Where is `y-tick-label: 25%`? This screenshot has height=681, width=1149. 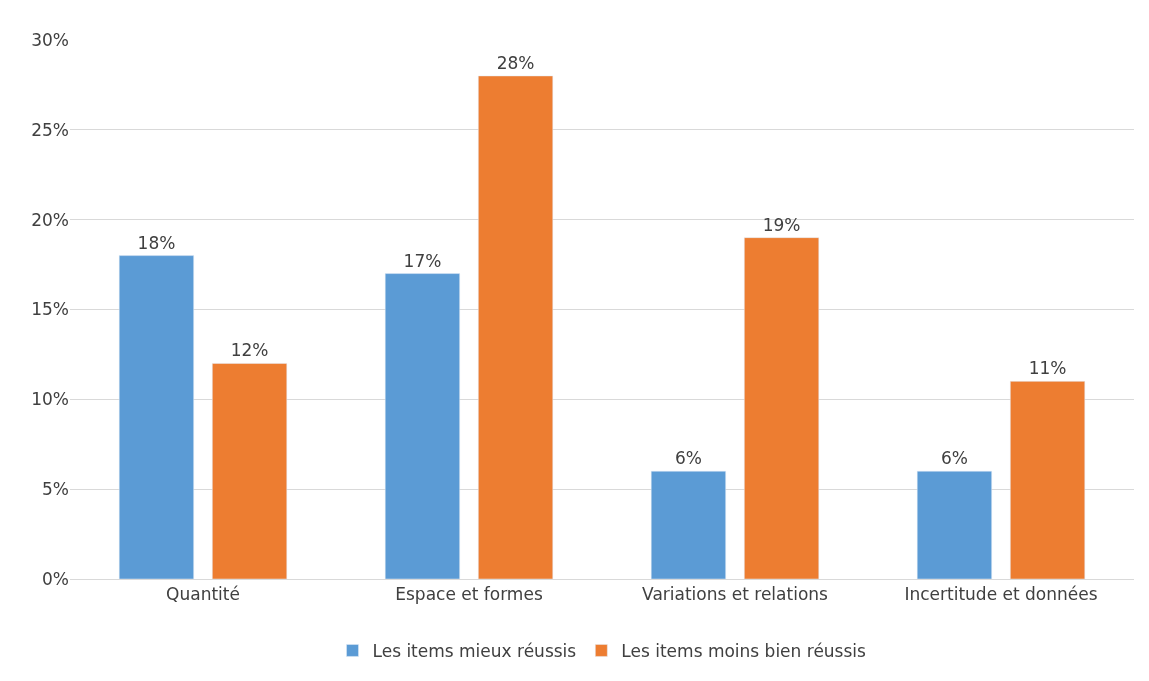
y-tick-label: 25% is located at coordinates (50, 129).